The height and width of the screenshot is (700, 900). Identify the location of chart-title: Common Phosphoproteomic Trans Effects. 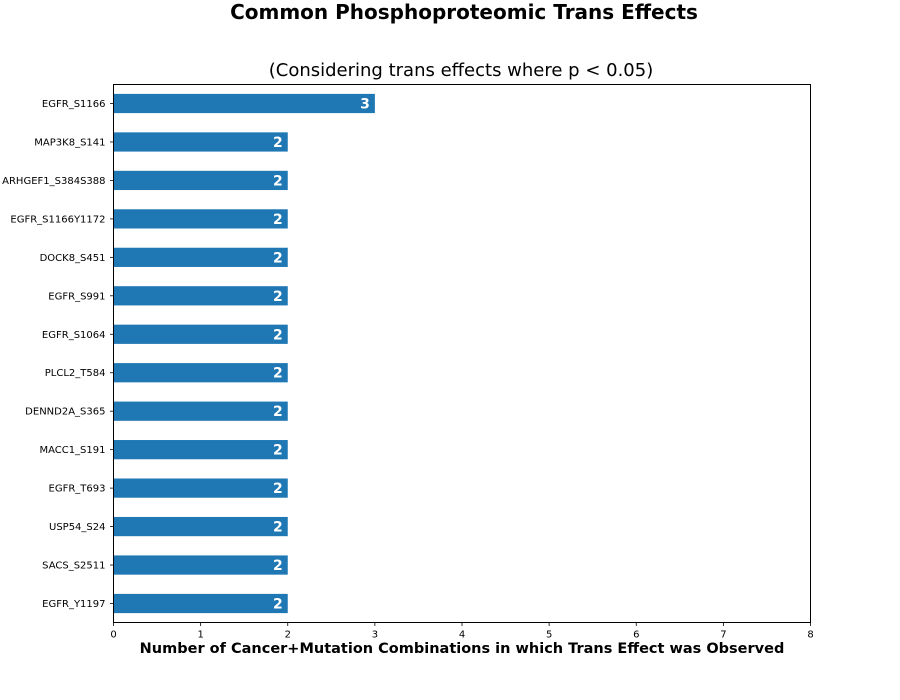
(464, 12).